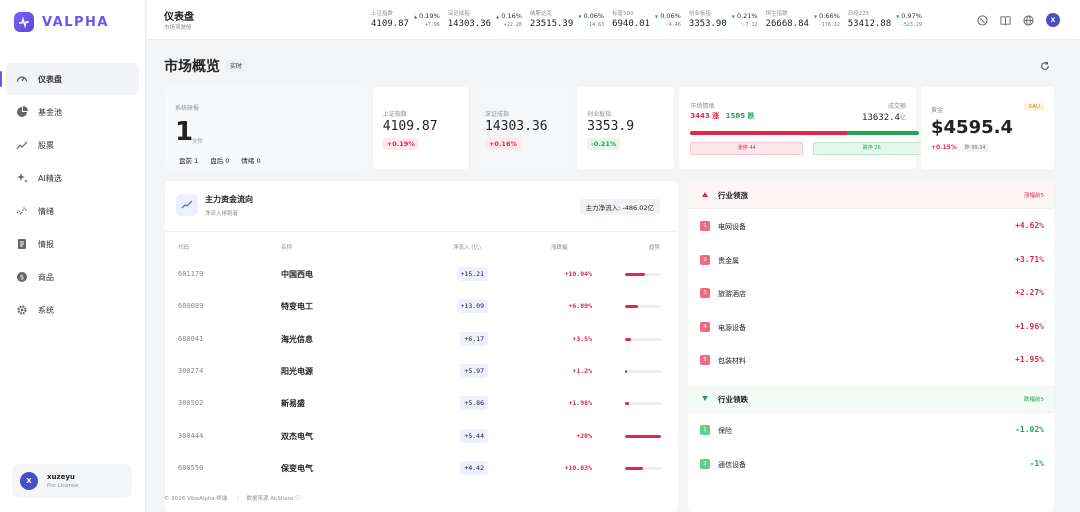 This screenshot has width=1080, height=512. What do you see at coordinates (803, 19) in the screenshot?
I see `ticker-item: 恒生指数 26668.84 ▼ 0.66% -176.12` at bounding box center [803, 19].